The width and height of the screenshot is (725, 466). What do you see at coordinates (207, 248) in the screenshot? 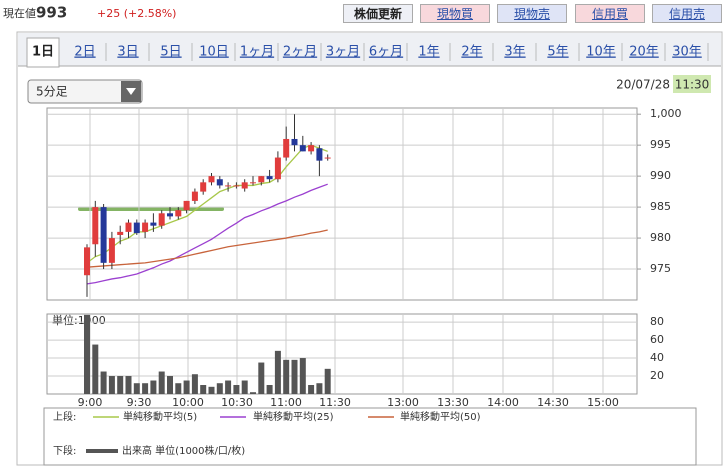
I see `moving-average` at bounding box center [207, 248].